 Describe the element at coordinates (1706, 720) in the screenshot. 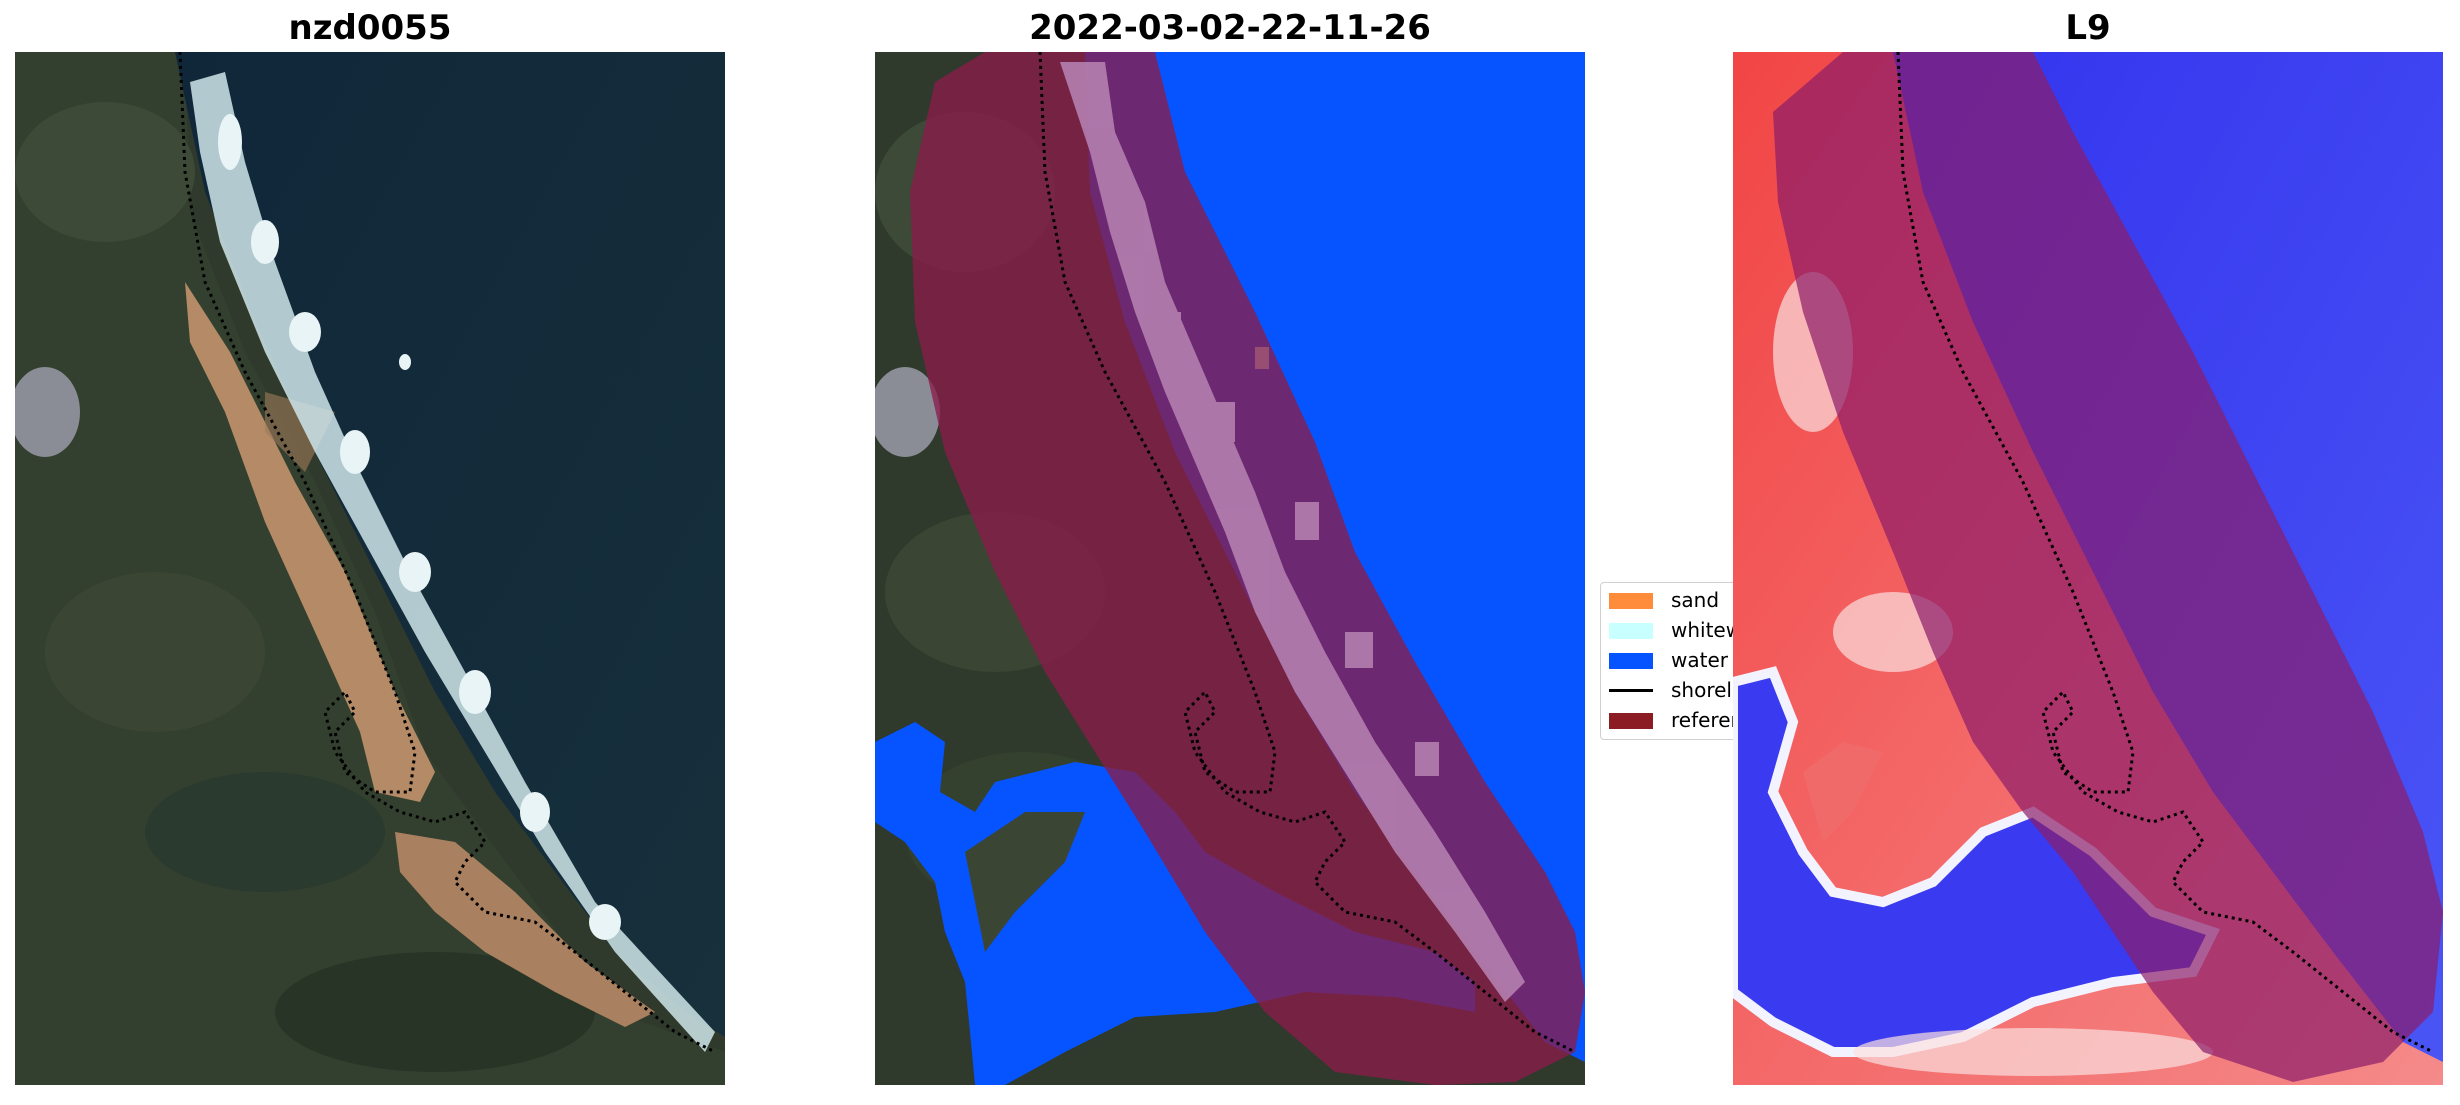

I see `legend-label-reference: referen` at that location.